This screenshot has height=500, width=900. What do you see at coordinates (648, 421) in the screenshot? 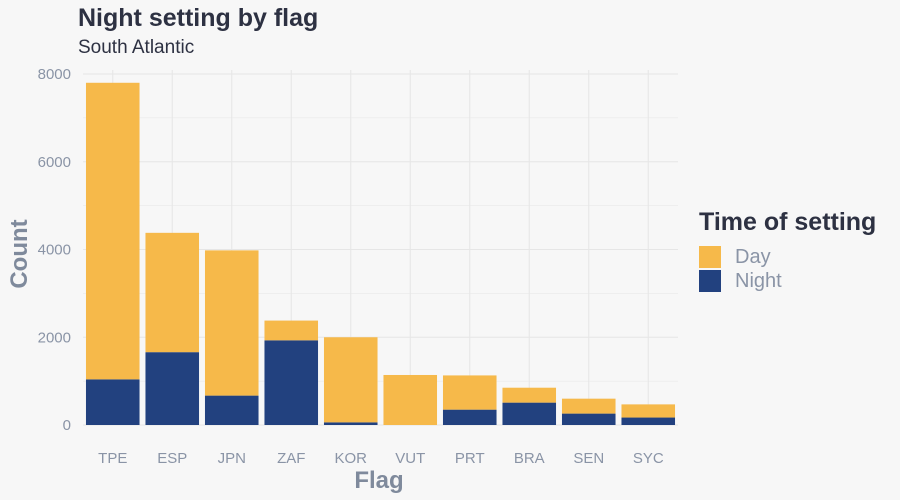
I see `bar-syc-night` at bounding box center [648, 421].